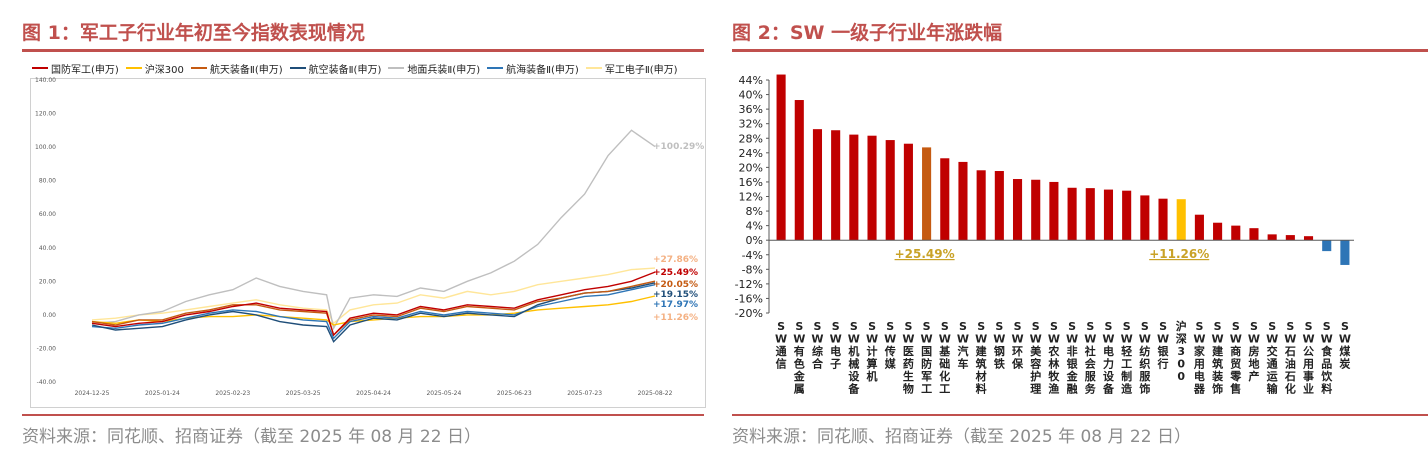 The width and height of the screenshot is (1428, 456). What do you see at coordinates (1254, 351) in the screenshot?
I see `category-label: S W 房地产` at bounding box center [1254, 351].